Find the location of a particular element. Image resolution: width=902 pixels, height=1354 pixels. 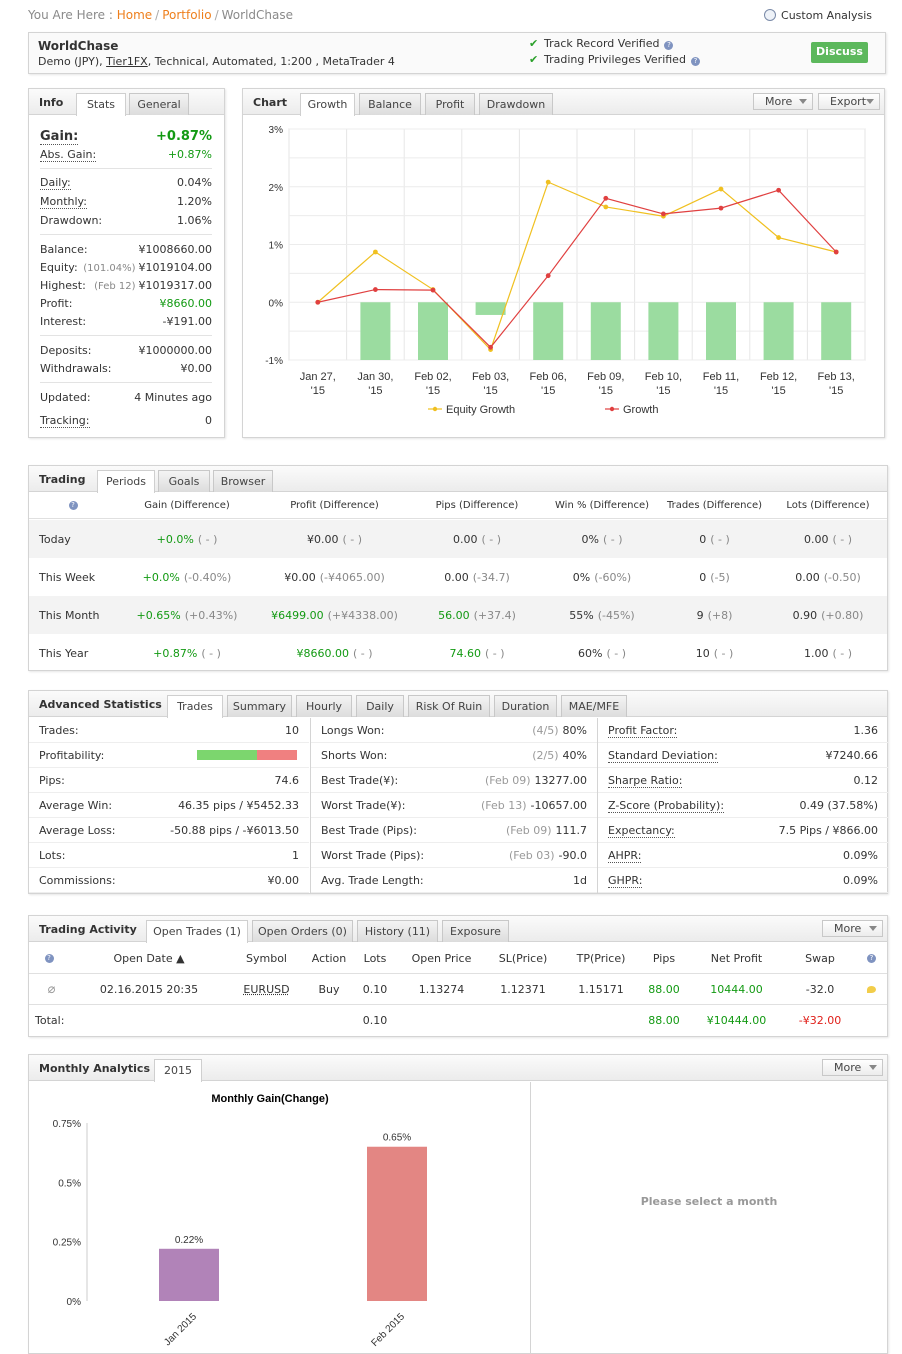

stat-row: Shorts Won: (2/5) 40% is located at coordinates (454, 755).